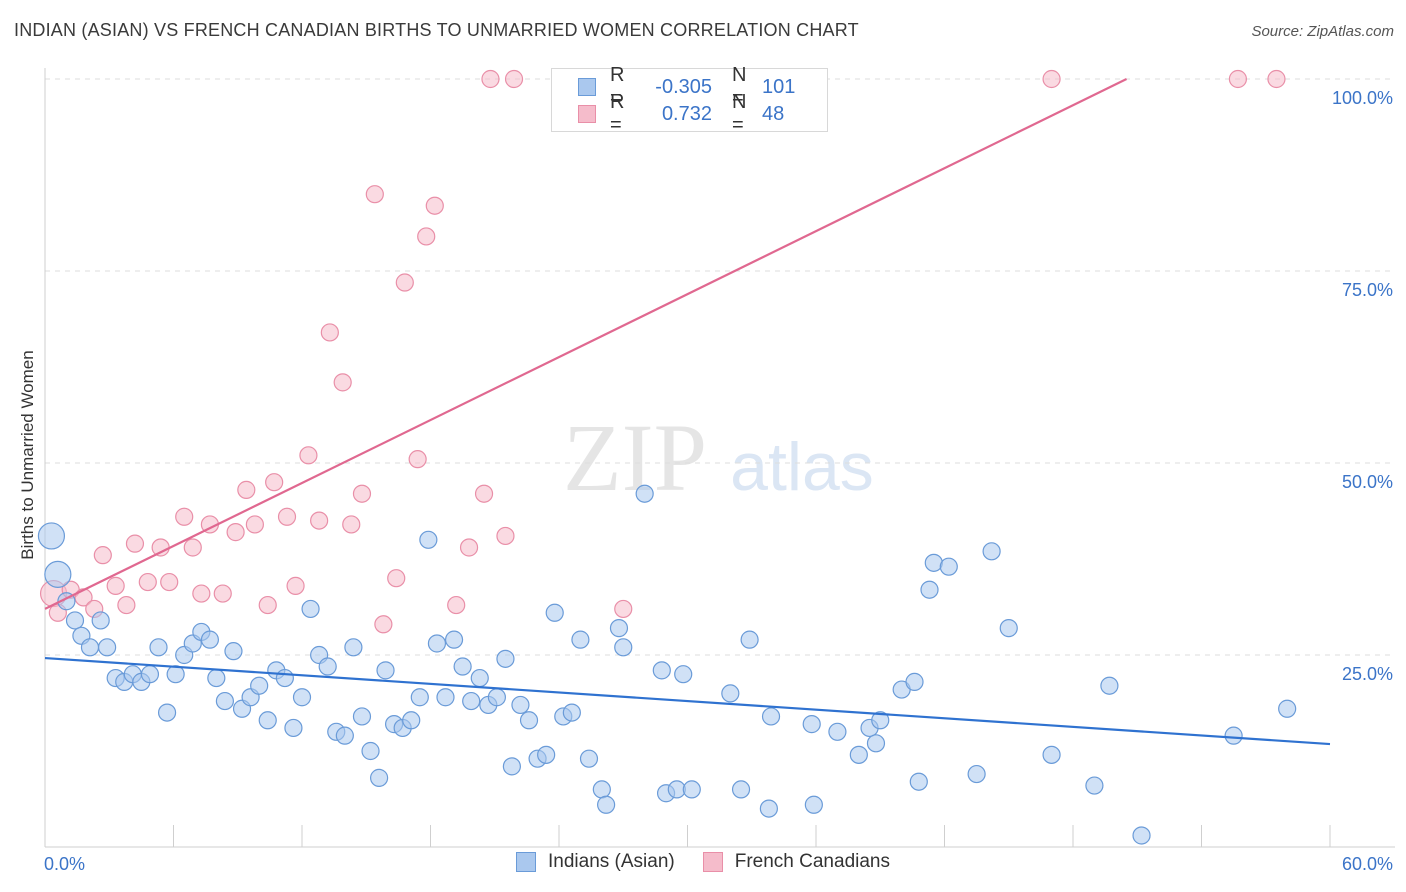 The width and height of the screenshot is (1406, 892). Describe the element at coordinates (587, 87) in the screenshot. I see `legend-swatch-blue` at that location.